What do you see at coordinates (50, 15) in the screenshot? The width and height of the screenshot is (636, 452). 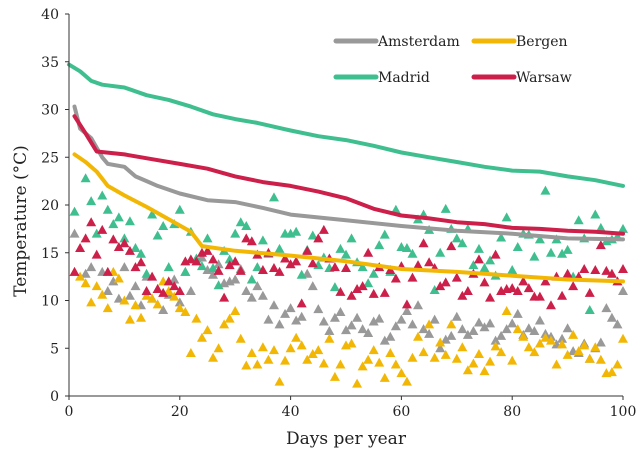 I see `y-tick-label: 40` at bounding box center [50, 15].